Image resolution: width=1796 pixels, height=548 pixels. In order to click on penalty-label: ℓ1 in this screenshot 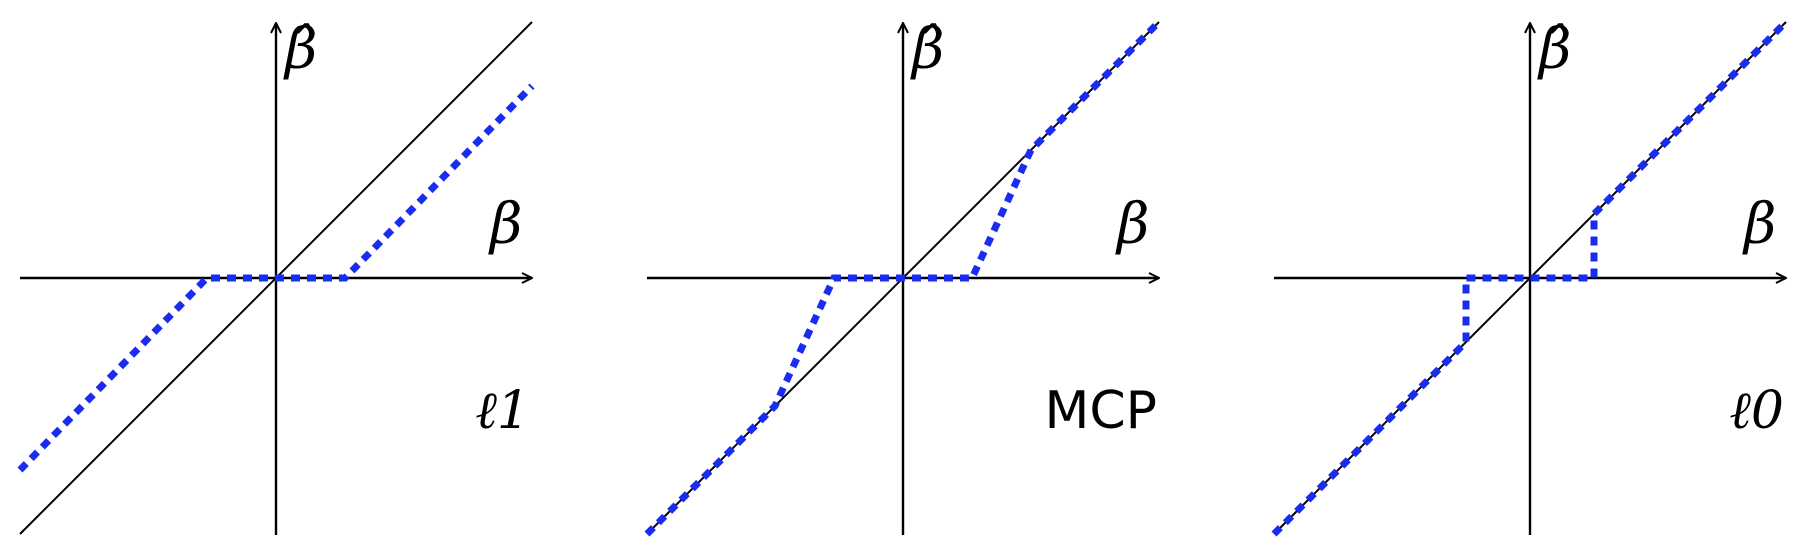, I will do `click(502, 411)`.